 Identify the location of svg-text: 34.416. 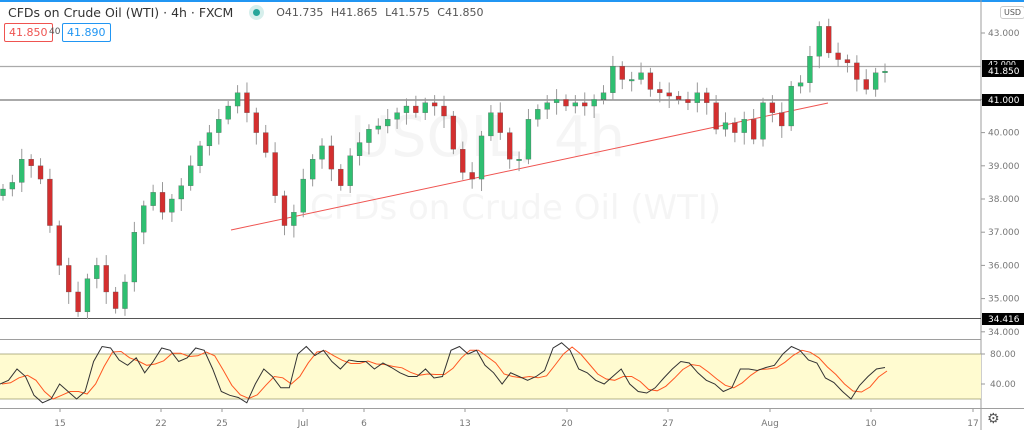
(1004, 320).